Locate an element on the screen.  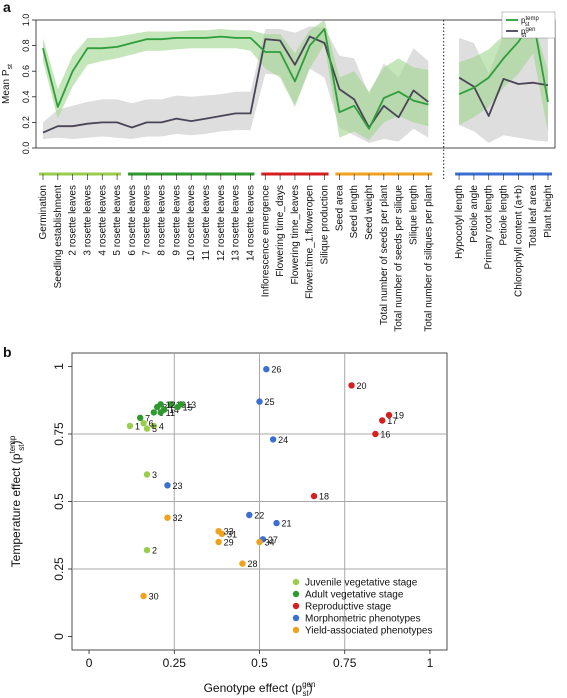
y-axis-label-superscript: temp is located at coordinates (12, 444).